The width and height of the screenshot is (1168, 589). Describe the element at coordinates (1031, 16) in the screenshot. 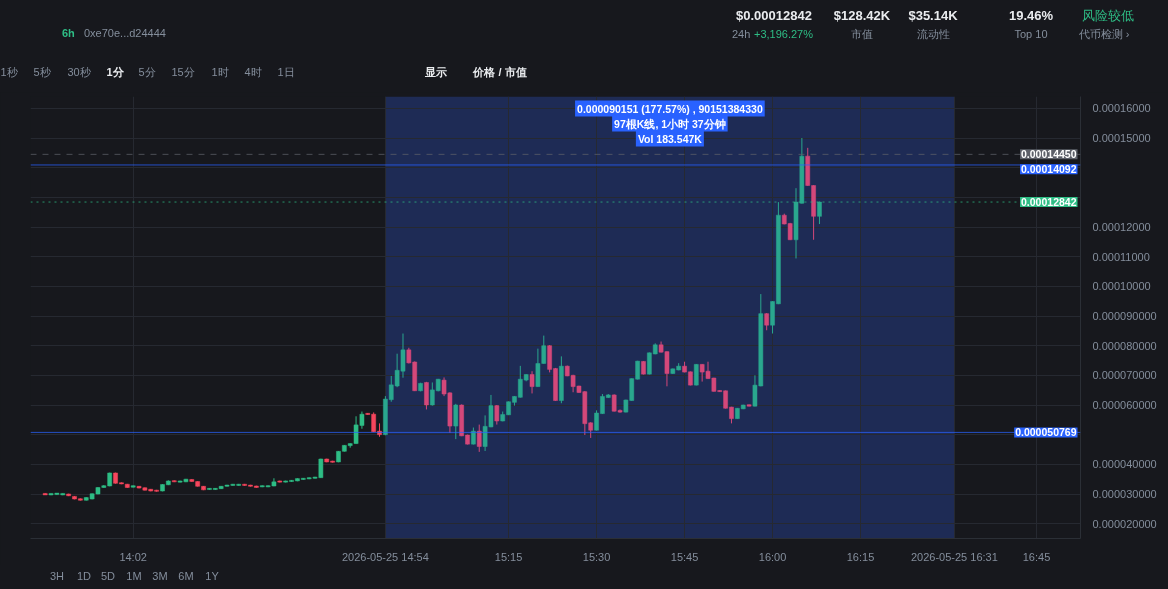

I see `text: 19.46%` at that location.